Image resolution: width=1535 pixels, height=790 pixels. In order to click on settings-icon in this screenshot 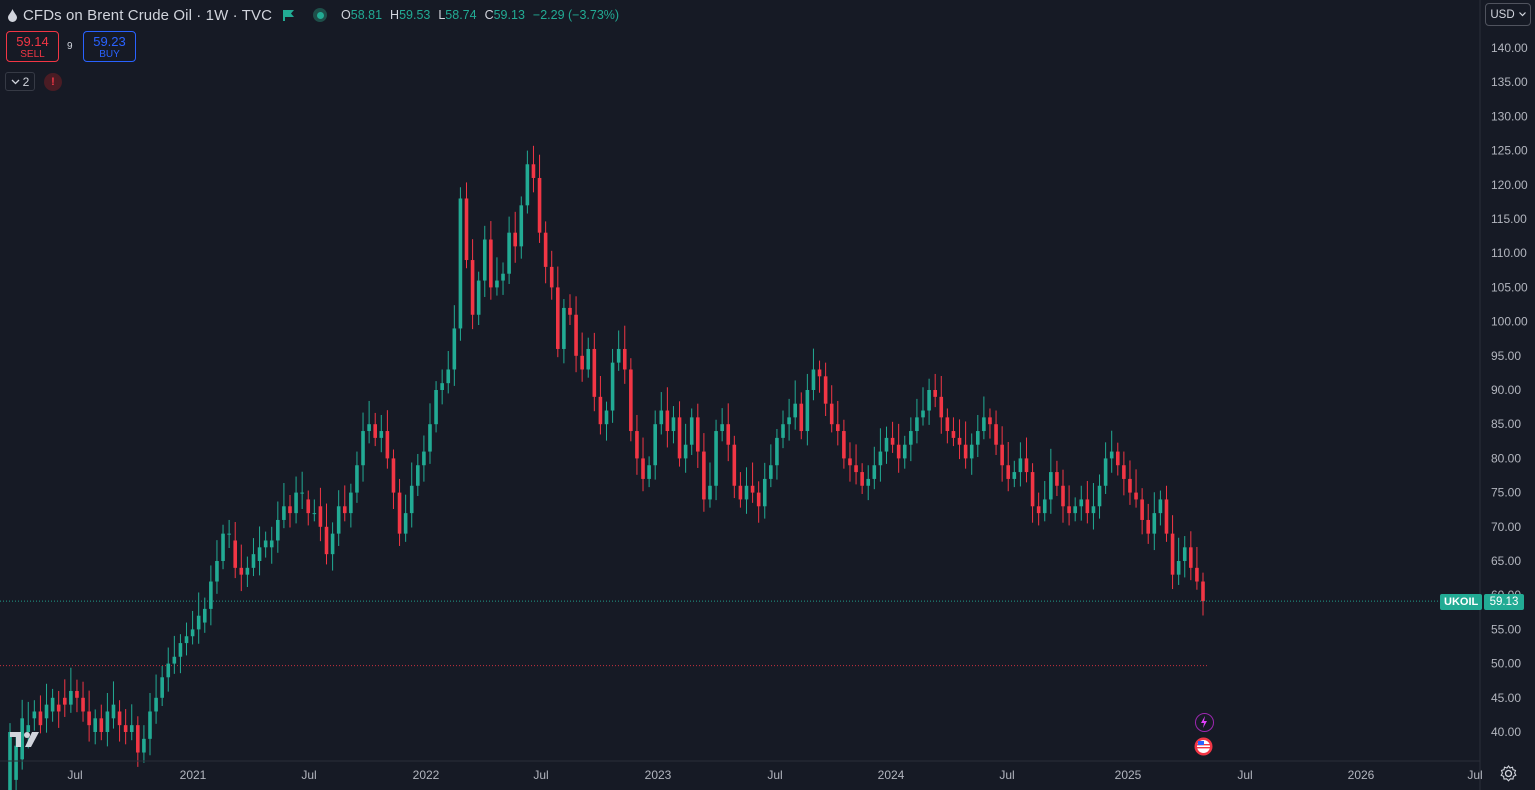, I will do `click(1508, 773)`.